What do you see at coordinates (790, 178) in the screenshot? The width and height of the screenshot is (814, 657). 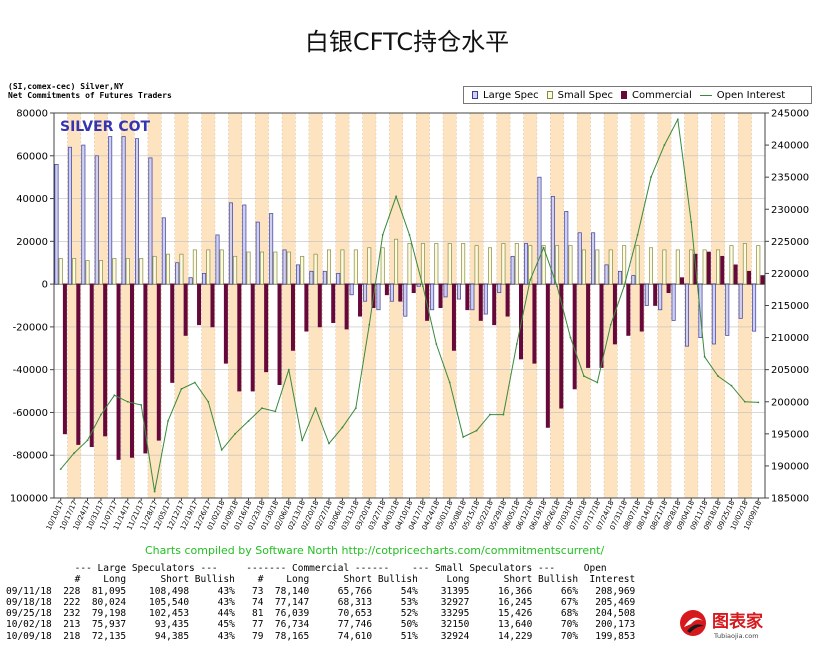 I see `y2-tick-label: 235000` at bounding box center [790, 178].